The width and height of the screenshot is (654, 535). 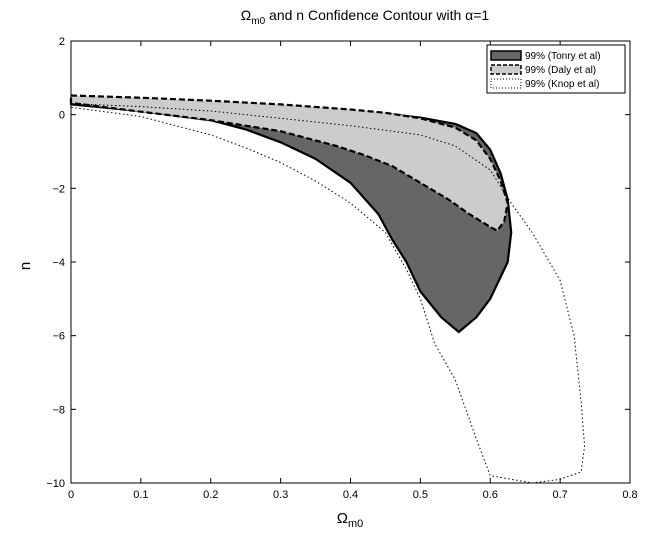 I want to click on y-tick-label: −8, so click(x=58, y=410).